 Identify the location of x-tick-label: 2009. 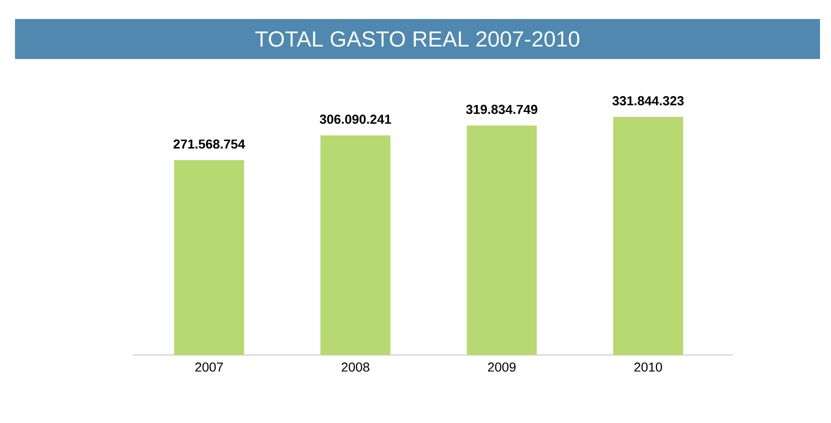
(502, 367).